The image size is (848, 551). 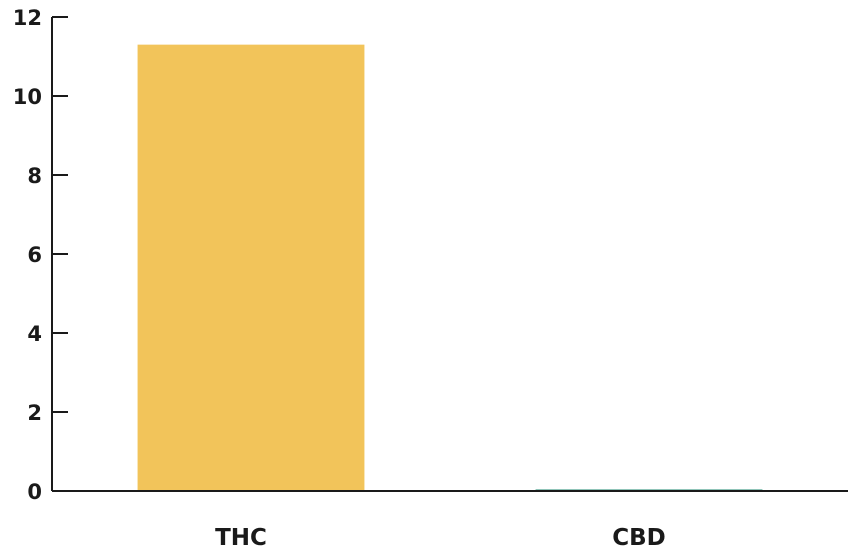 What do you see at coordinates (34, 413) in the screenshot?
I see `y-tick-label: 2` at bounding box center [34, 413].